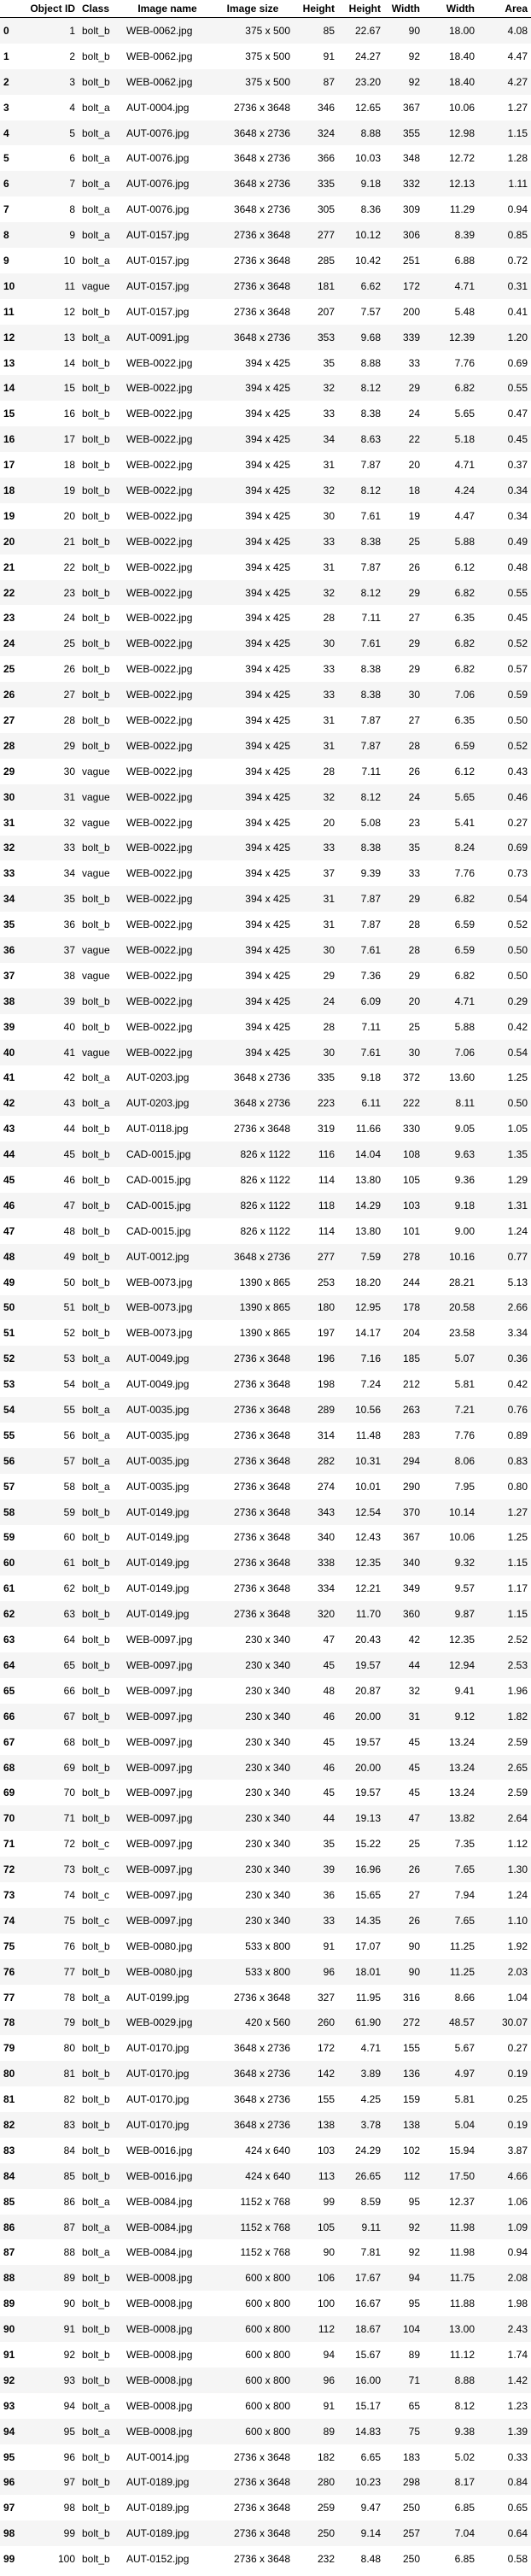  What do you see at coordinates (361, 210) in the screenshot?
I see `height-pct: 8.36` at bounding box center [361, 210].